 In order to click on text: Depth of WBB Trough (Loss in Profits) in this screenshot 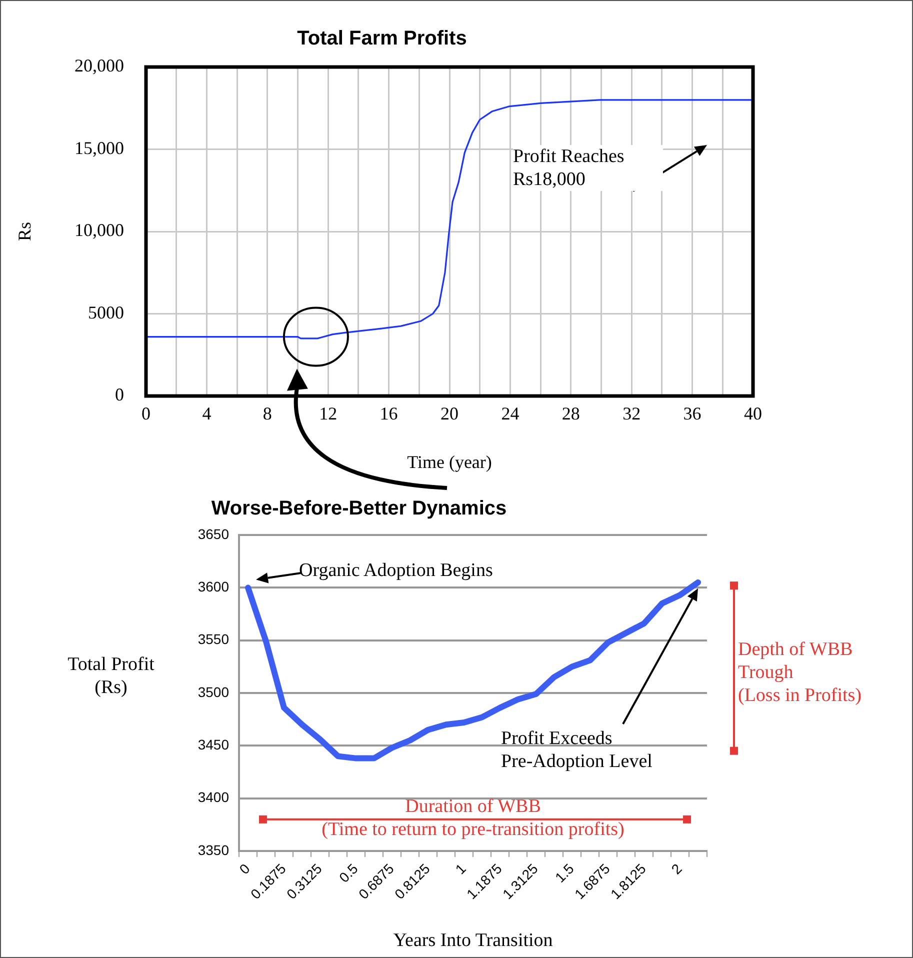, I will do `click(800, 672)`.